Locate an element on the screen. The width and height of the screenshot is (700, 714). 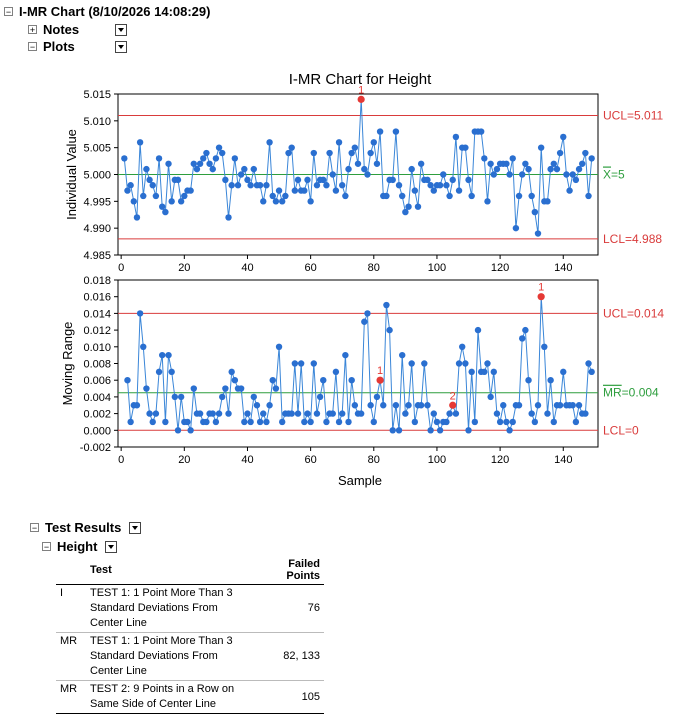
row-test-line: Same Side of Center Line is located at coordinates (153, 704).